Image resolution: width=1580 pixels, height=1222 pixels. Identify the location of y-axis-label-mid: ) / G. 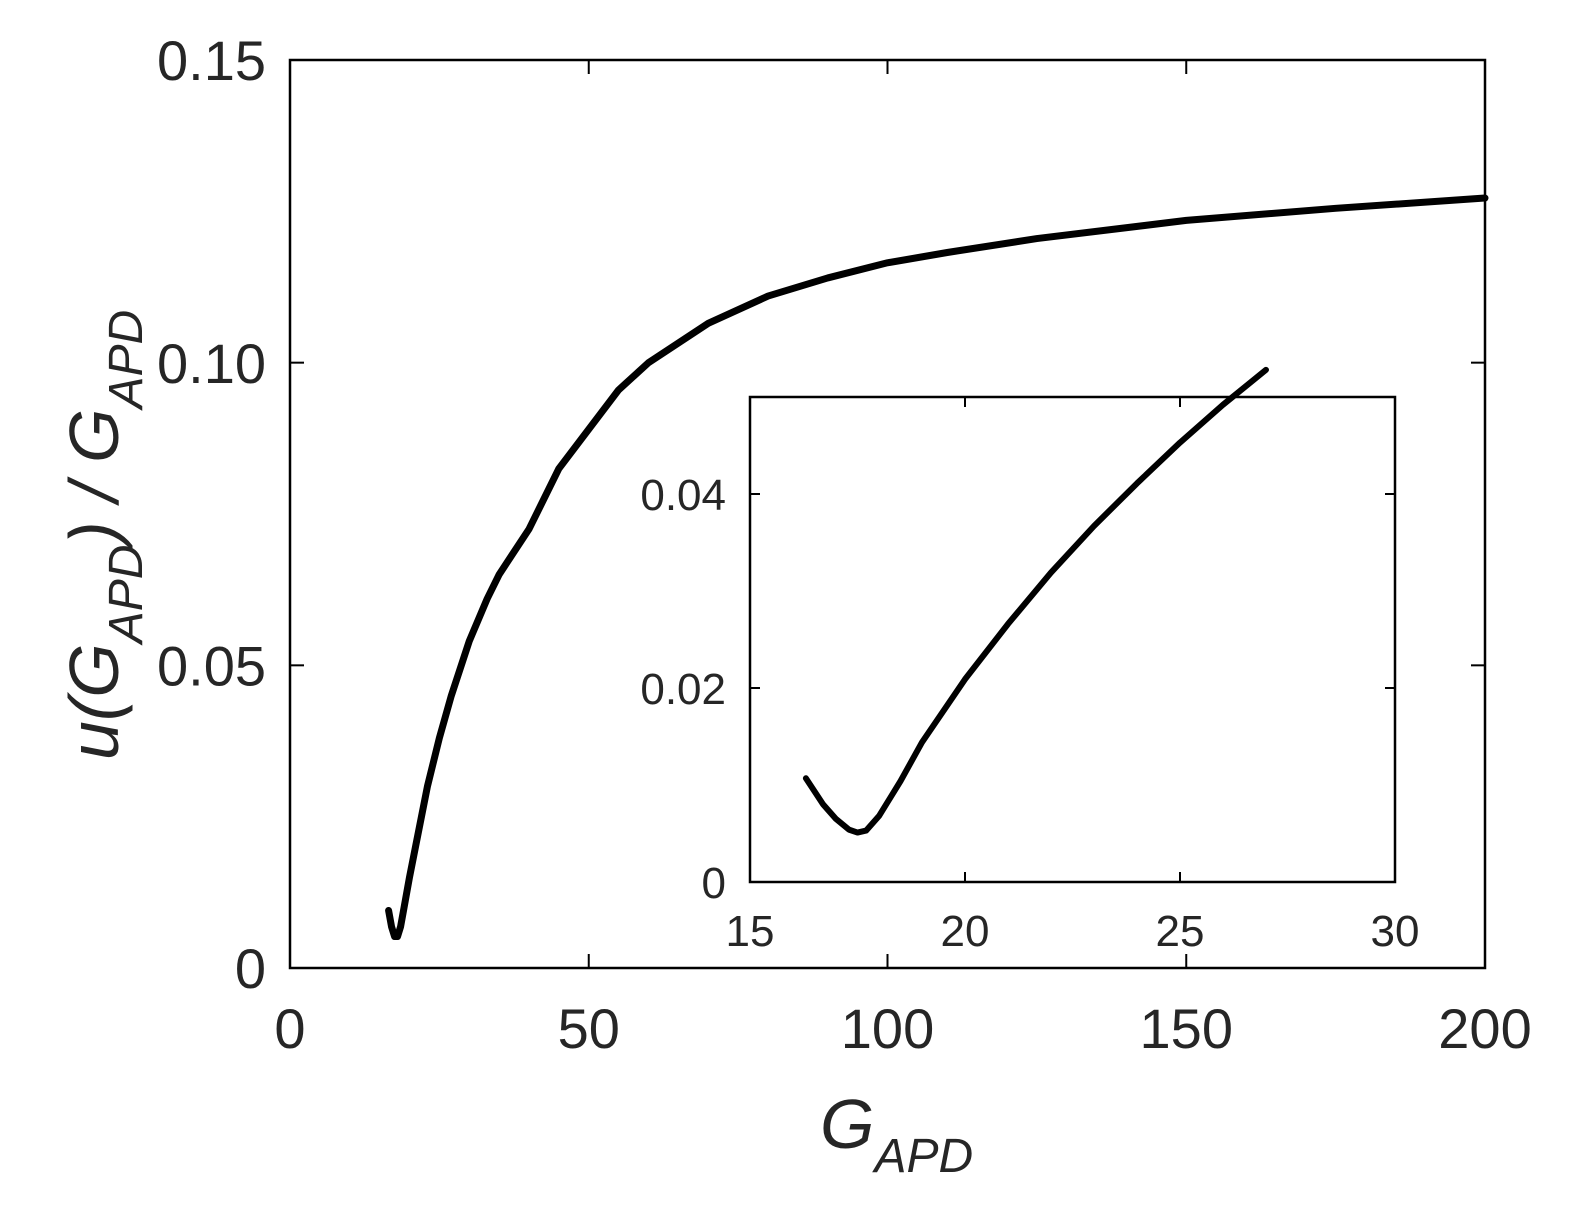
(94, 479).